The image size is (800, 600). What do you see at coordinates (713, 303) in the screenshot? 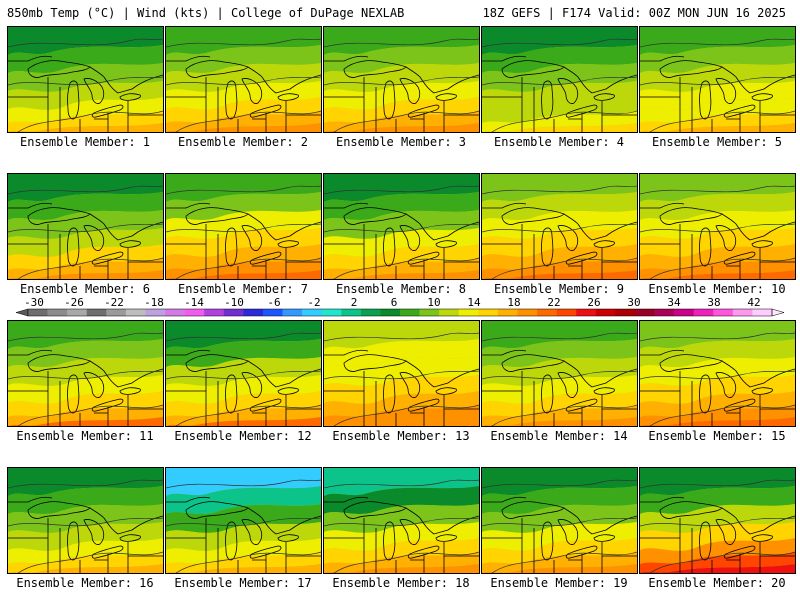
I see `colorbar-tick-label: 38` at bounding box center [713, 303].